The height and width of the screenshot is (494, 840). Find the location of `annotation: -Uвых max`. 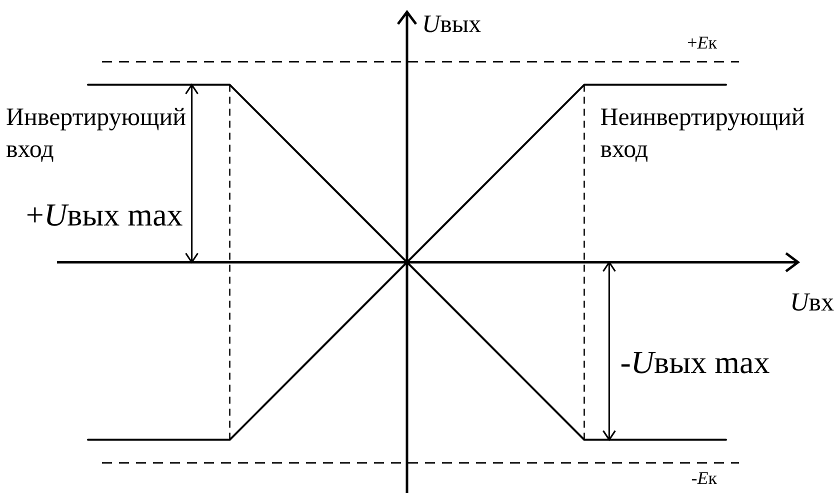

annotation: -Uвых max is located at coordinates (695, 362).